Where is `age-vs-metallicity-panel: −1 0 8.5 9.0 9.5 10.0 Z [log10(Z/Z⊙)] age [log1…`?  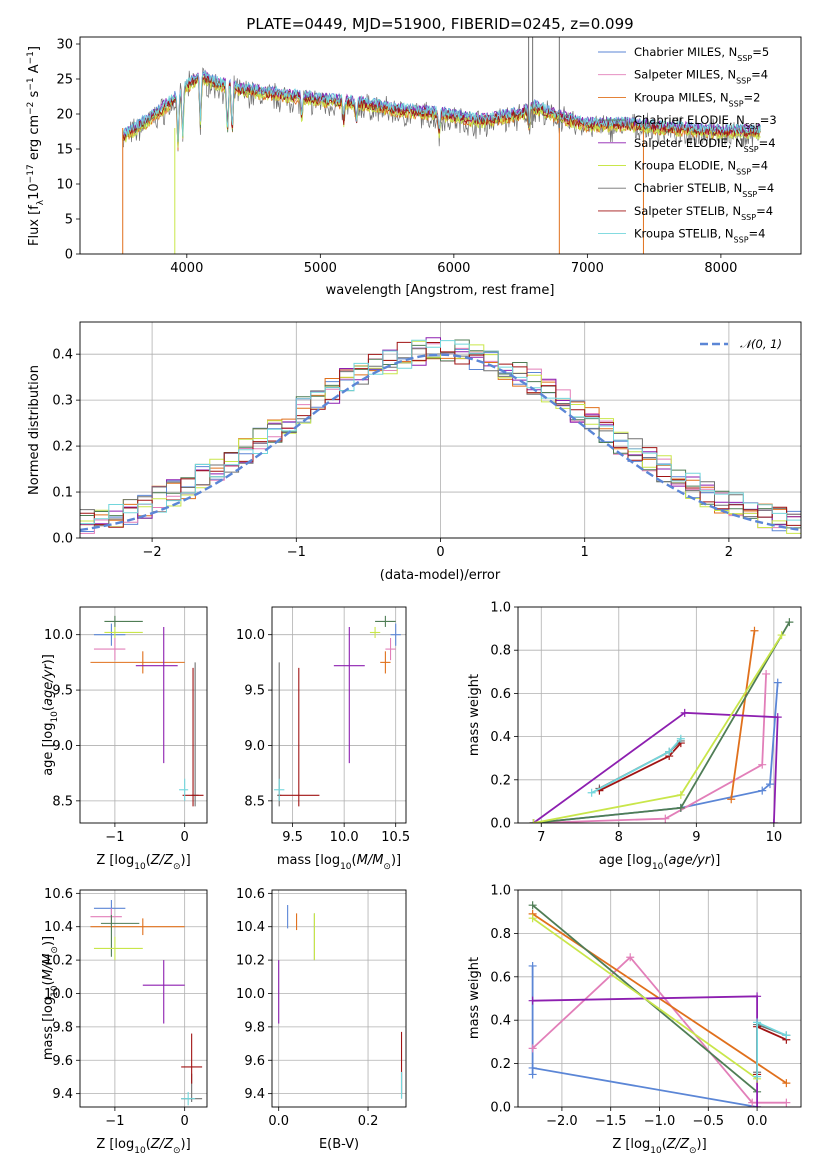
age-vs-metallicity-panel: −1 0 8.5 9.0 9.5 10.0 Z [log10(Z/Z⊙)] age [log1… is located at coordinates (124, 739).